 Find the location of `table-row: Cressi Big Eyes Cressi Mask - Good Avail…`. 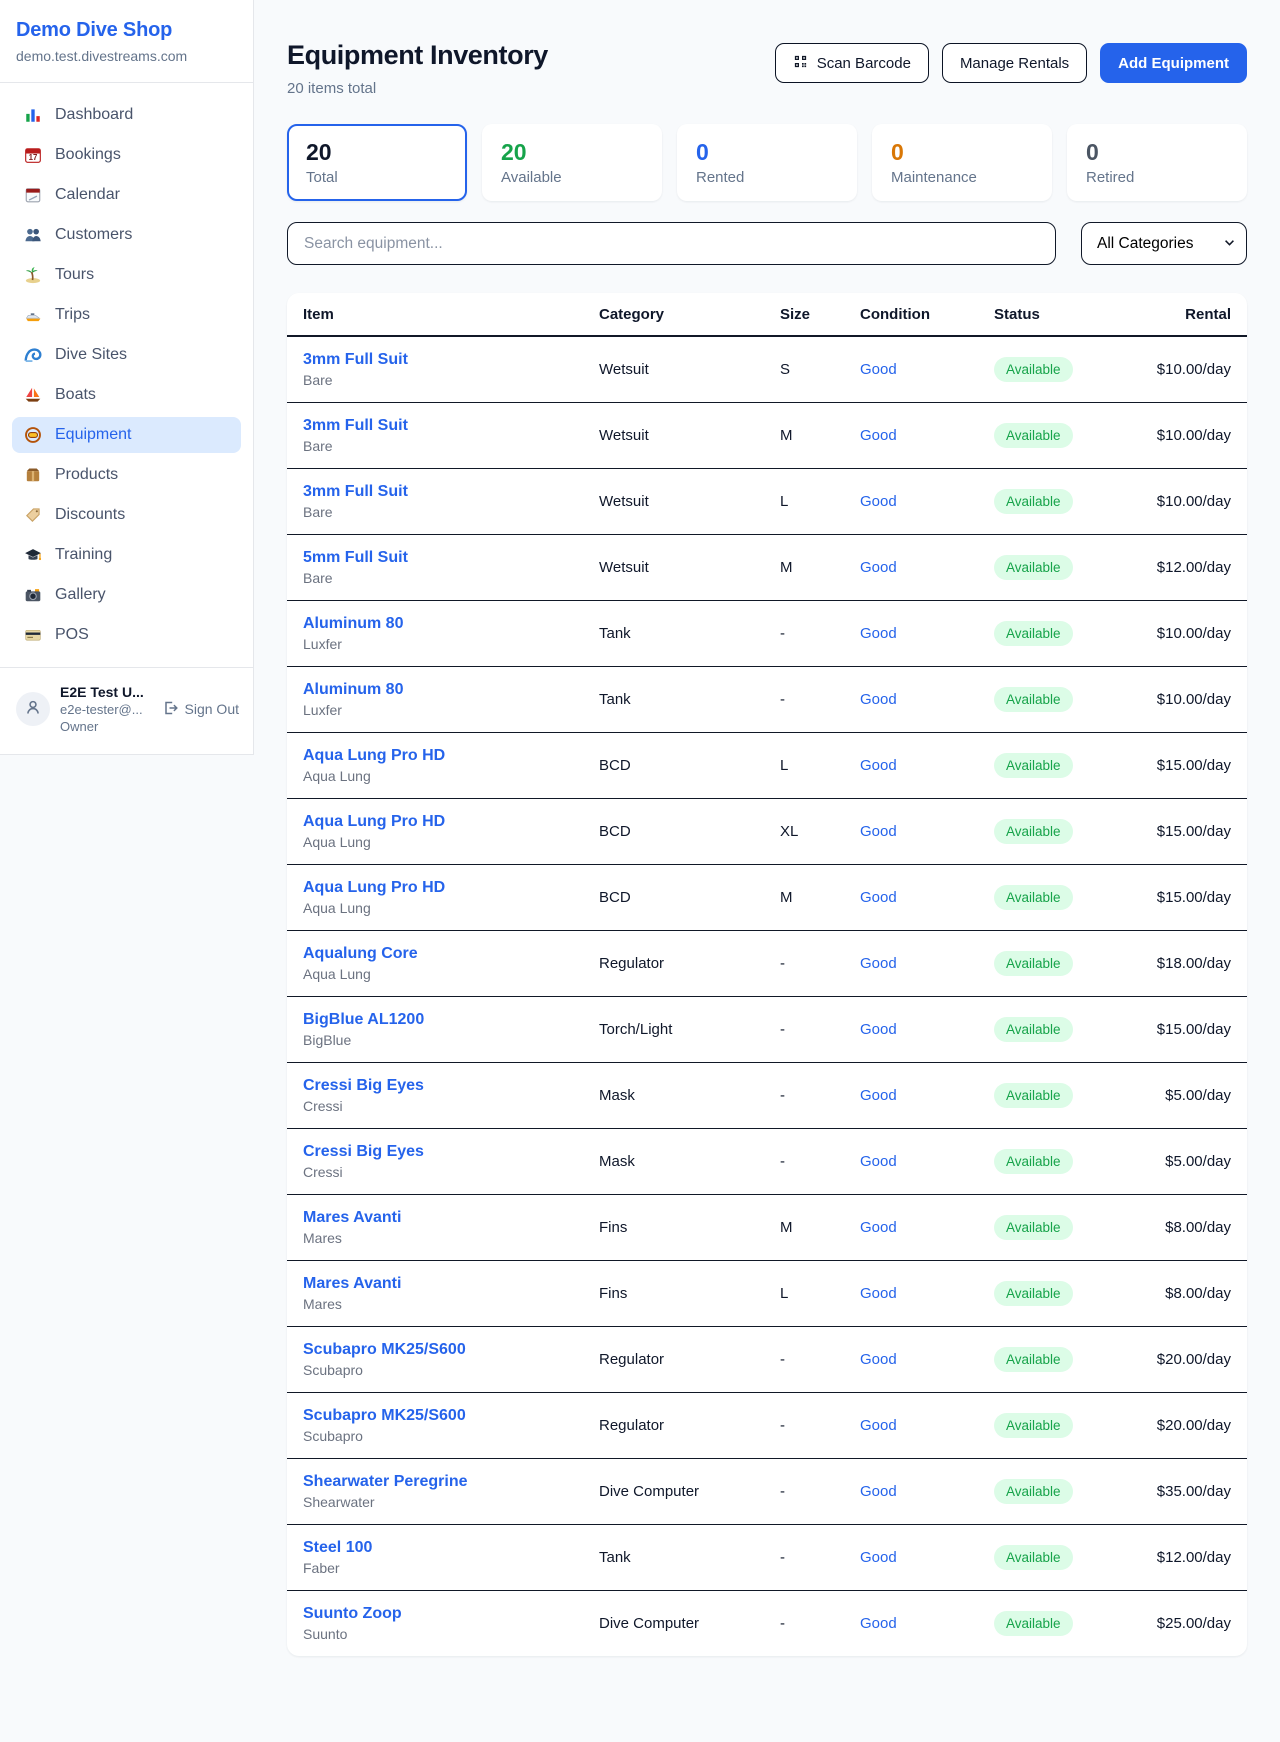

table-row: Cressi Big Eyes Cressi Mask - Good Avail… is located at coordinates (767, 1161).